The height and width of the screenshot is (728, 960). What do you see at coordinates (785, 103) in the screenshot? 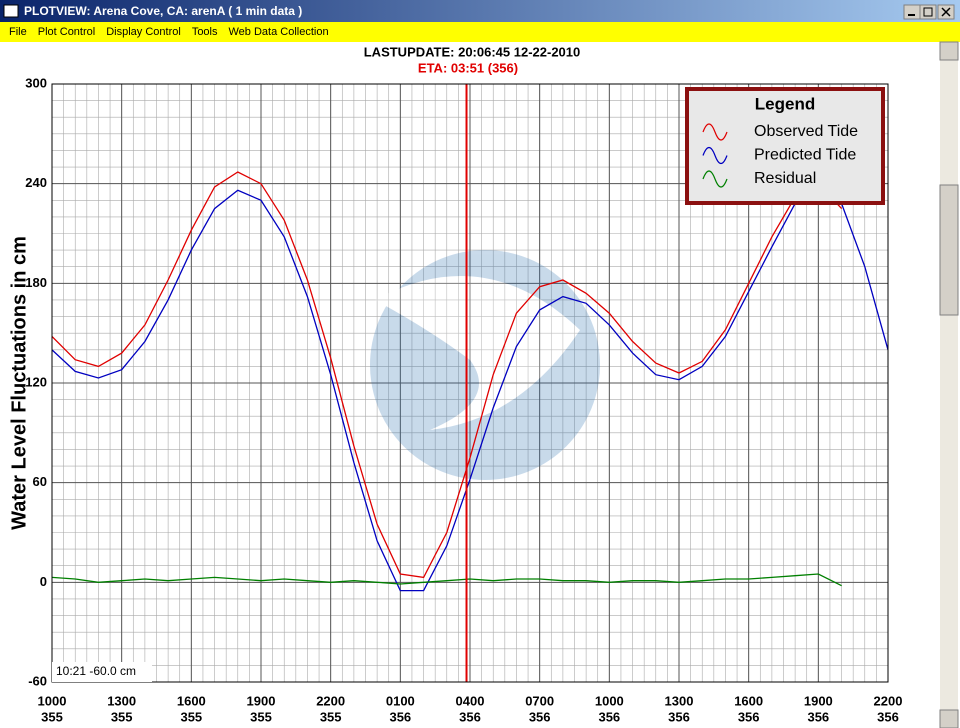
I see `legend-title: Legend` at bounding box center [785, 103].